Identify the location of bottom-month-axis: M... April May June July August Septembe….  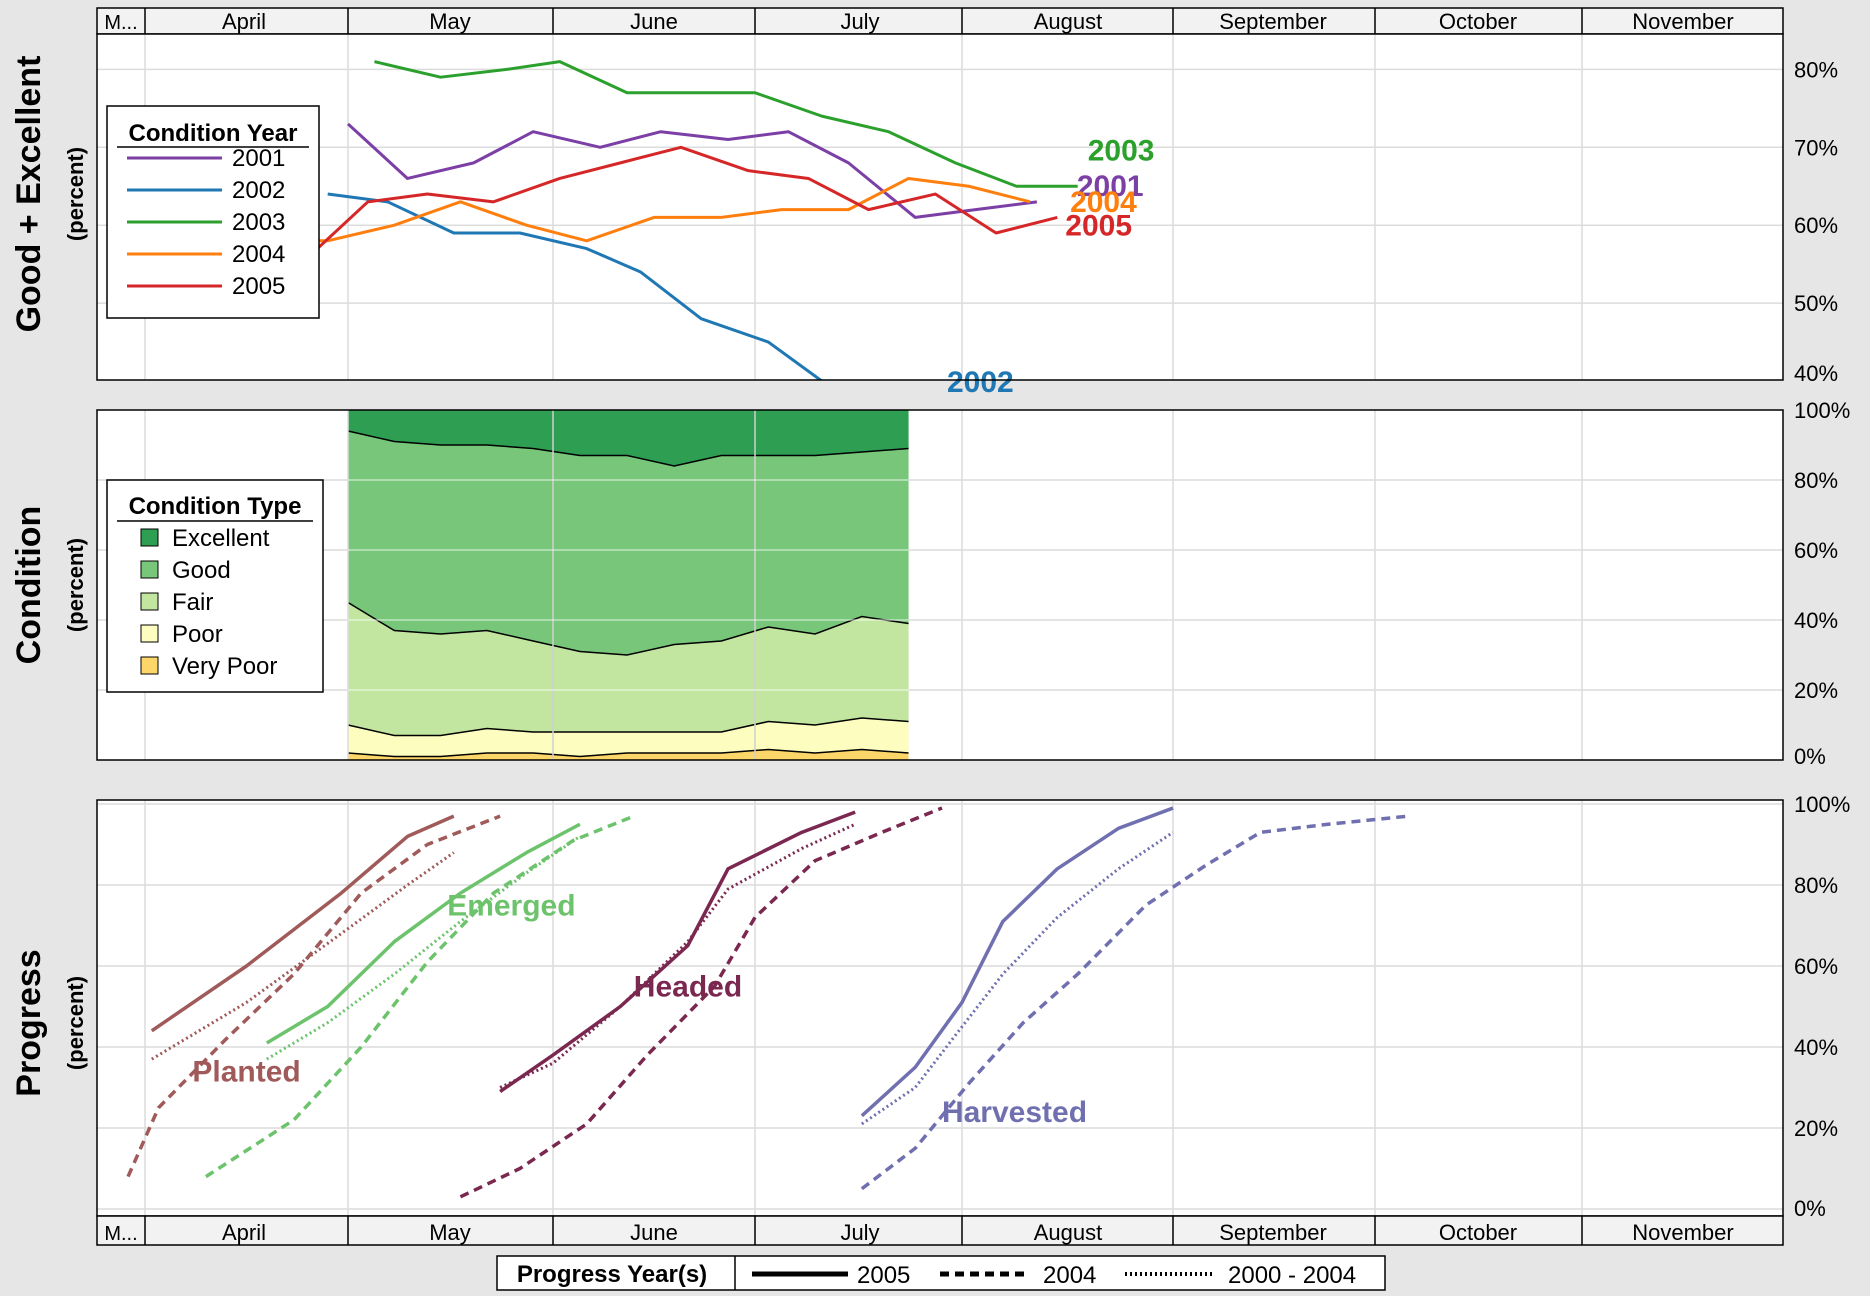
(940, 1230).